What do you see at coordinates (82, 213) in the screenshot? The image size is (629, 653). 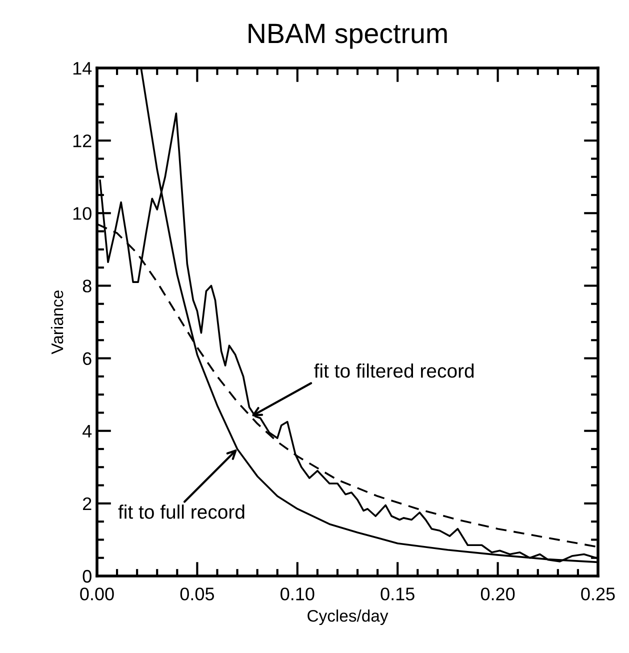 I see `y-tick-label: 10` at bounding box center [82, 213].